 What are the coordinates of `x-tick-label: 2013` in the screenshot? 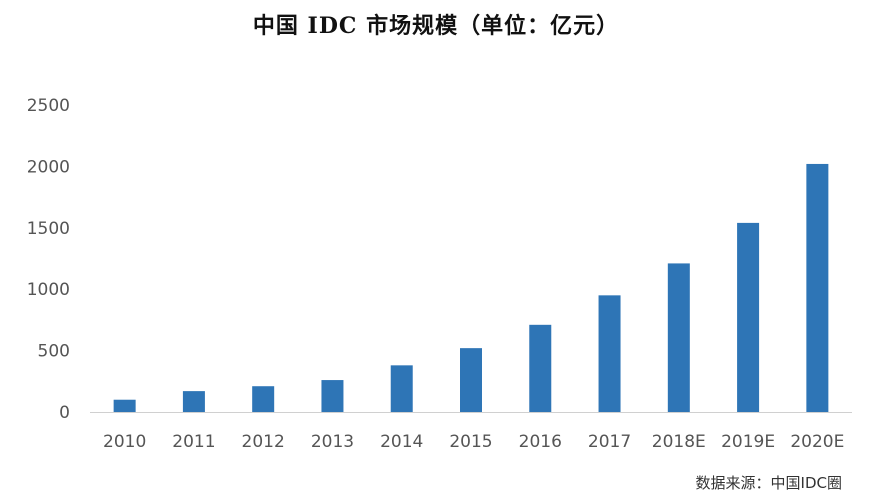 It's located at (332, 442).